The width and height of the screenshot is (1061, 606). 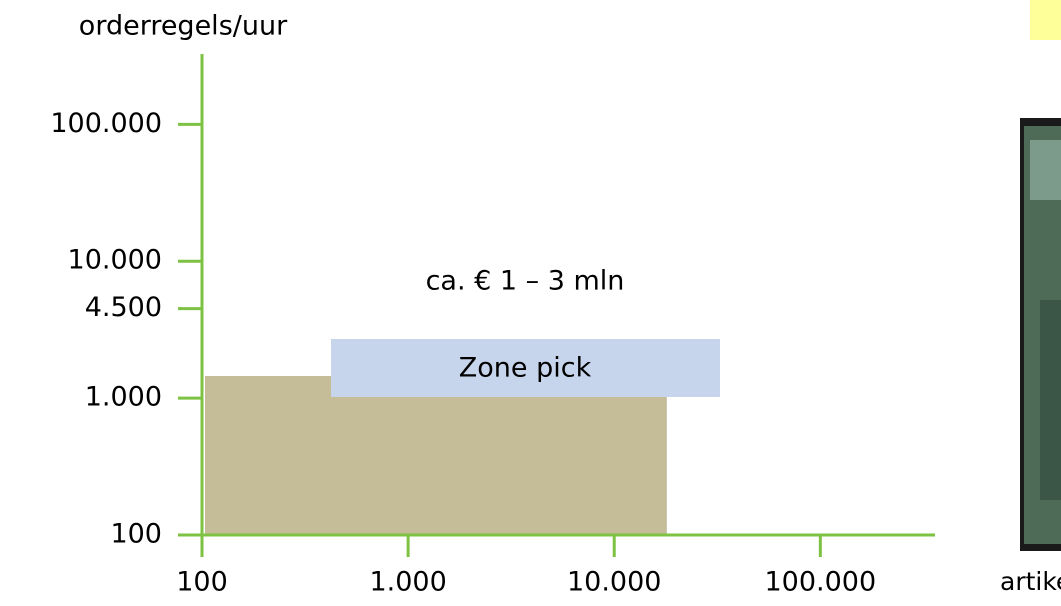 What do you see at coordinates (136, 534) in the screenshot?
I see `y-tick-label: 100` at bounding box center [136, 534].